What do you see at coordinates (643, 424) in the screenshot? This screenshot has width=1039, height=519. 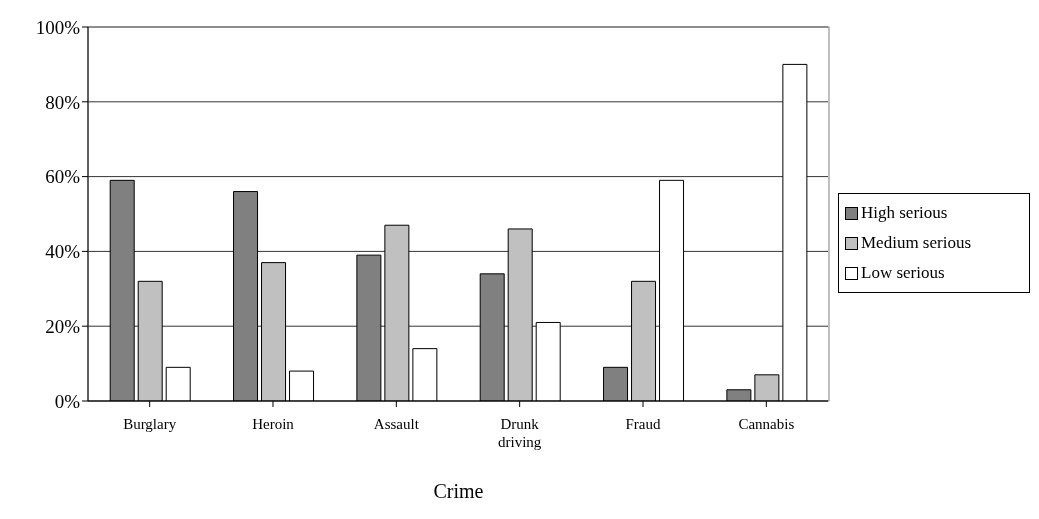 I see `x-tick-label: Fraud` at bounding box center [643, 424].